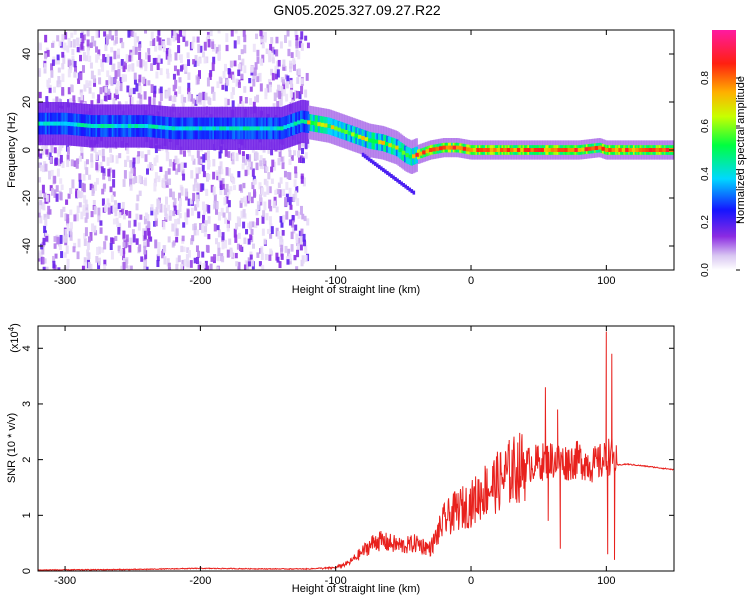 Image resolution: width=750 pixels, height=600 pixels. Describe the element at coordinates (27, 348) in the screenshot. I see `y-tick-label: 4` at that location.